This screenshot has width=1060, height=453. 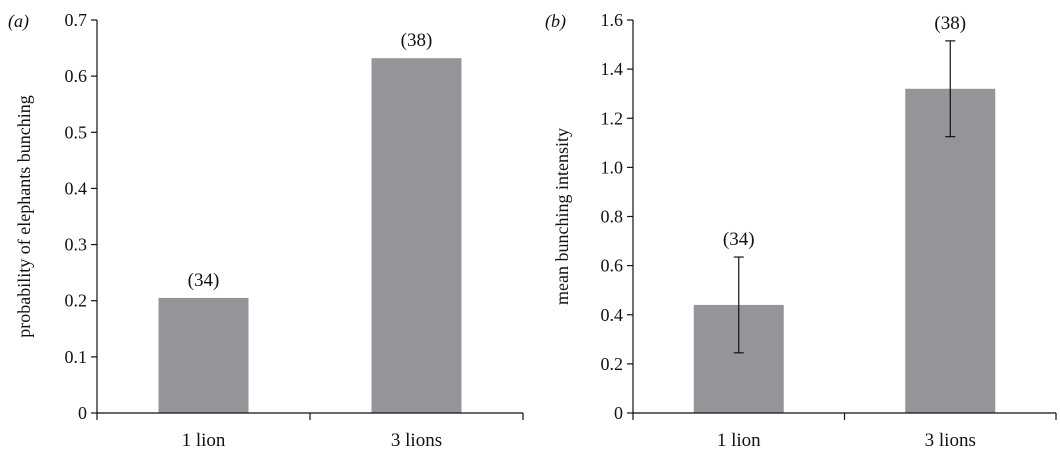 I want to click on panel-label: (a), so click(x=18, y=21).